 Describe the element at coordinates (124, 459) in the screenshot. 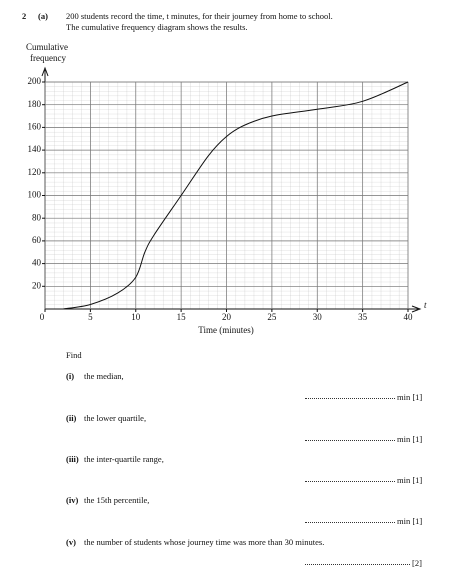

I see `part-text: the inter-quartile range,` at that location.